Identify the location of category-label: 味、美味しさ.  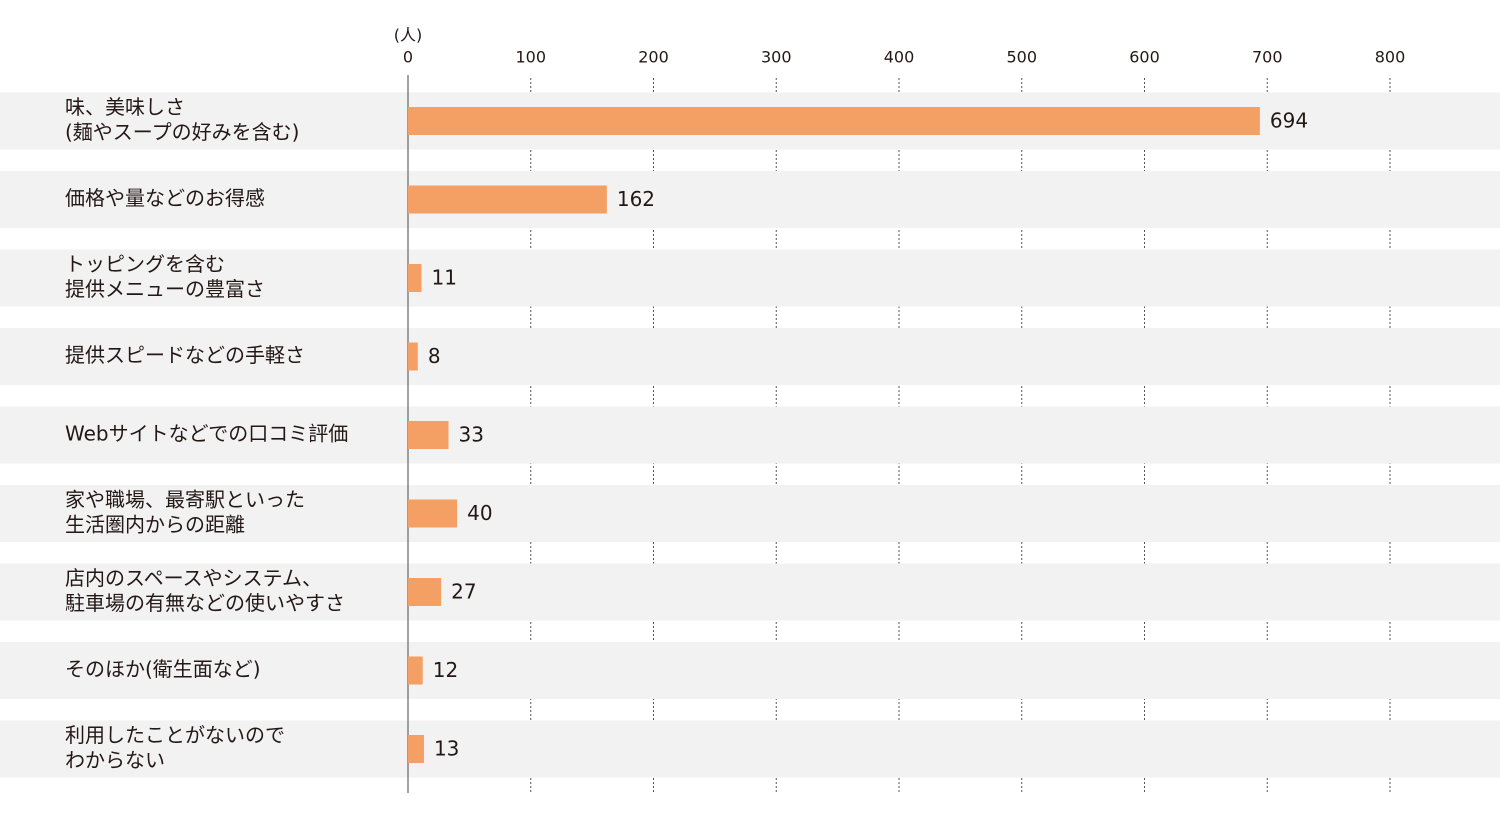
(125, 107).